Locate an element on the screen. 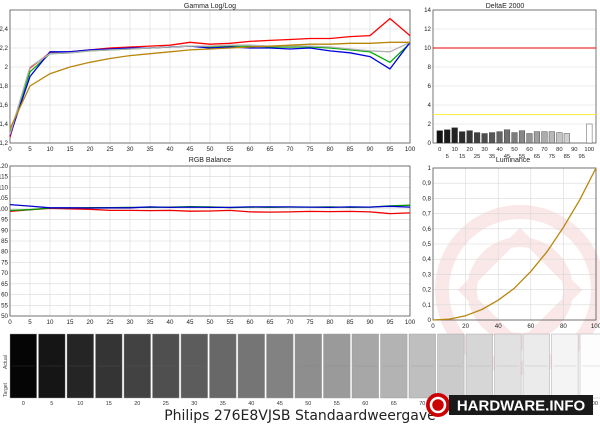 Image resolution: width=600 pixels, height=427 pixels. gamma-x-tick-label: 55 is located at coordinates (230, 149).